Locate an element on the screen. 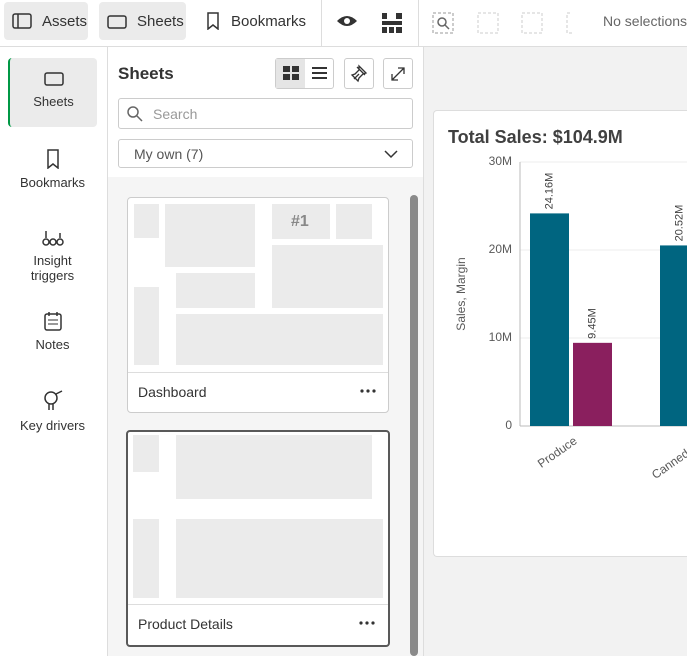 The height and width of the screenshot is (656, 687). assets-button: Assets is located at coordinates (46, 21).